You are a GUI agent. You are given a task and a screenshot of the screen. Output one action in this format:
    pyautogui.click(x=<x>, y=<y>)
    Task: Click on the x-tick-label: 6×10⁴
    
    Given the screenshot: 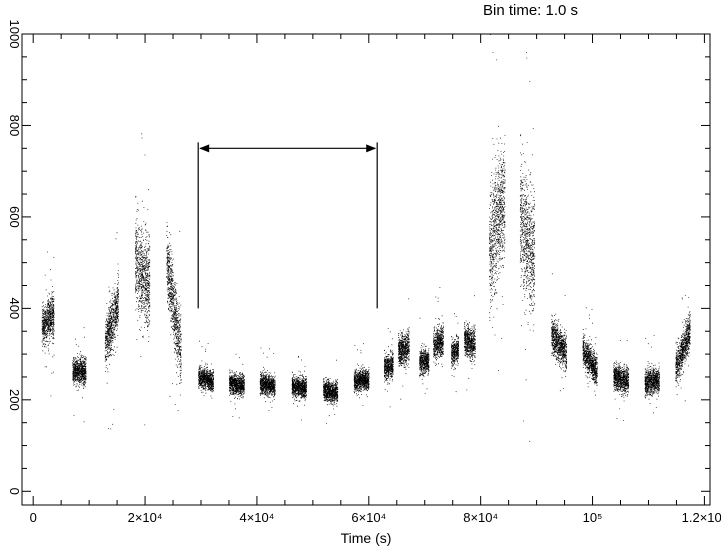 What is the action you would take?
    pyautogui.click(x=368, y=517)
    